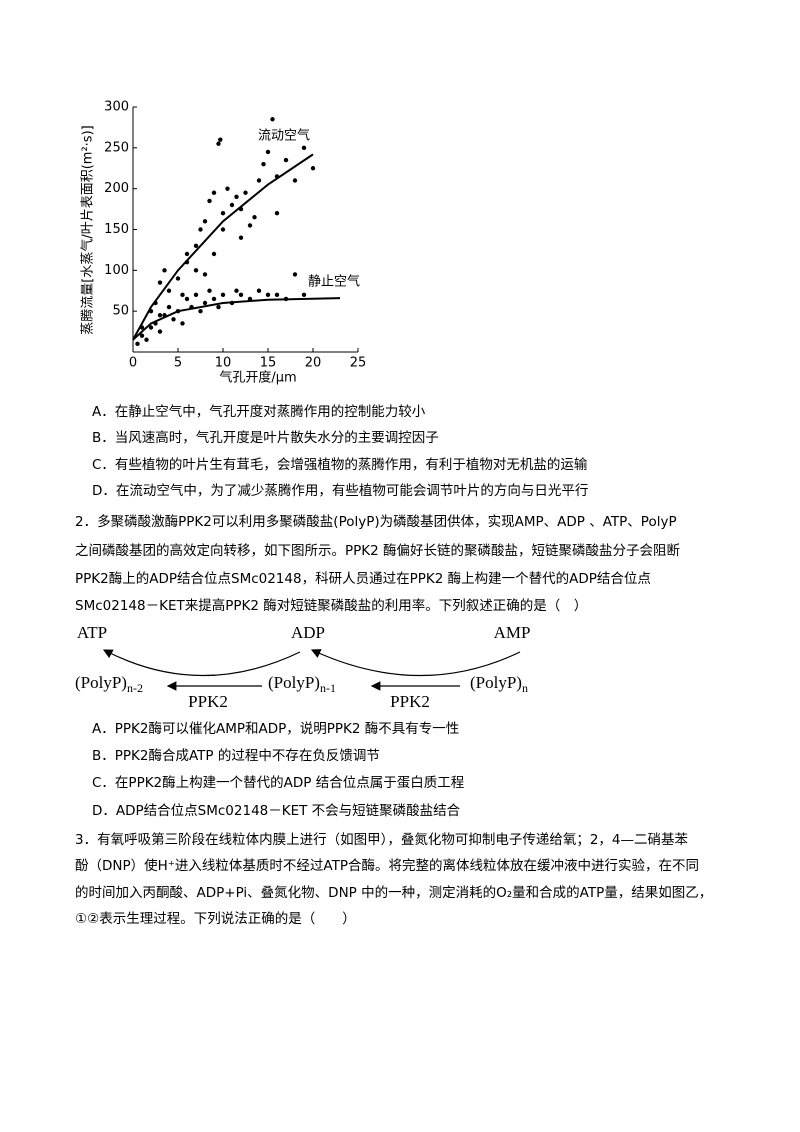  What do you see at coordinates (223, 363) in the screenshot?
I see `x-tick-label: 10` at bounding box center [223, 363].